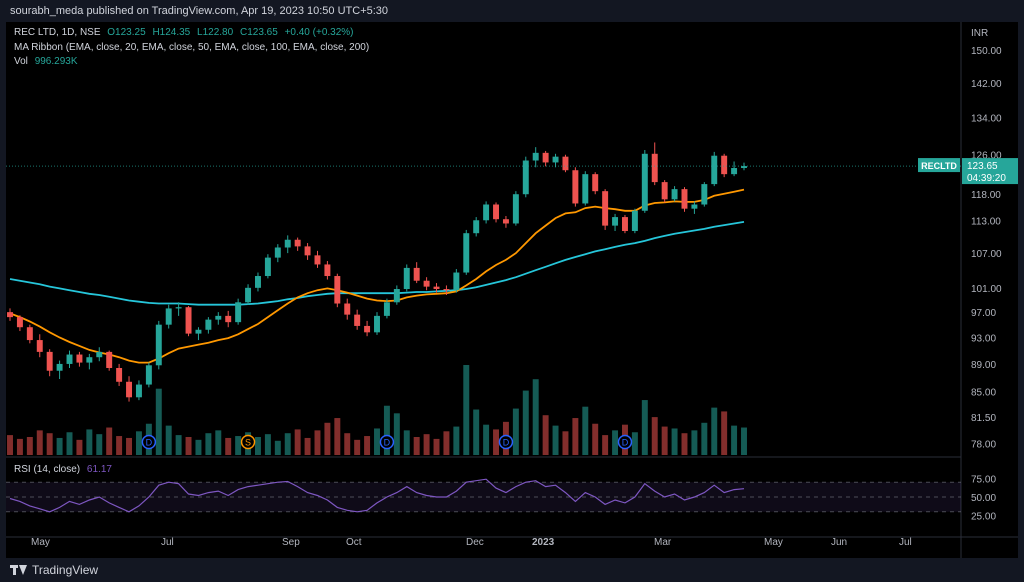 Image resolution: width=1024 pixels, height=582 pixels. I want to click on price-tag-symbol-box, so click(939, 165).